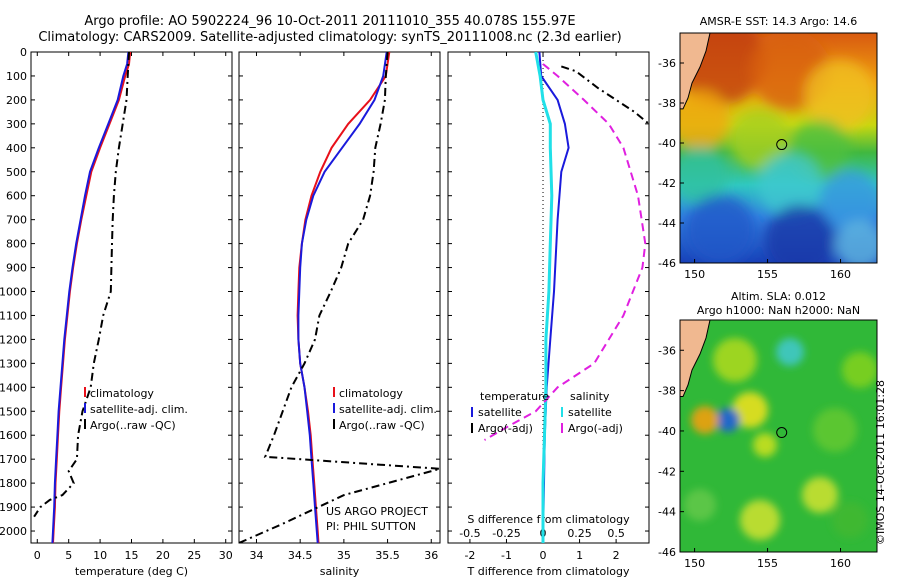 This screenshot has width=900, height=580. I want to click on legend-label: satellite-adj. clim., so click(139, 409).